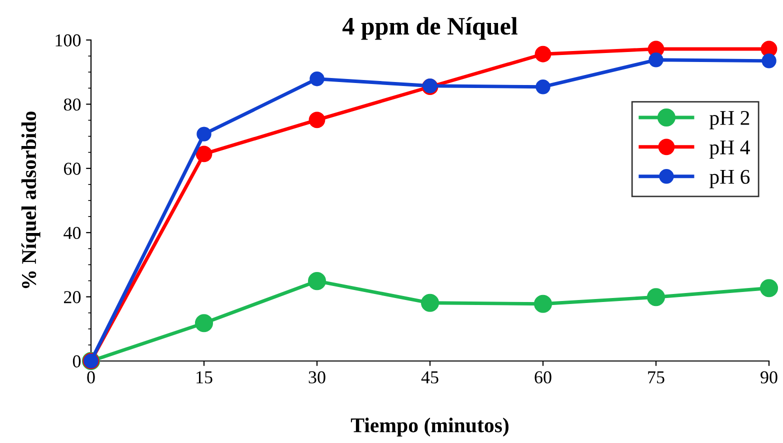  What do you see at coordinates (30, 200) in the screenshot?
I see `y-axis-title: % Níquel adsorbido` at bounding box center [30, 200].